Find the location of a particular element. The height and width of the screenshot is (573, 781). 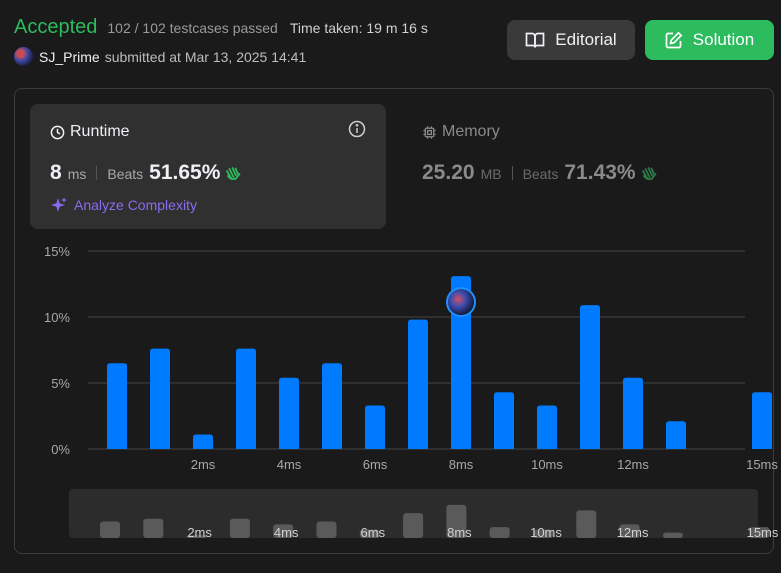

y-tick-label: 15% is located at coordinates (57, 251).